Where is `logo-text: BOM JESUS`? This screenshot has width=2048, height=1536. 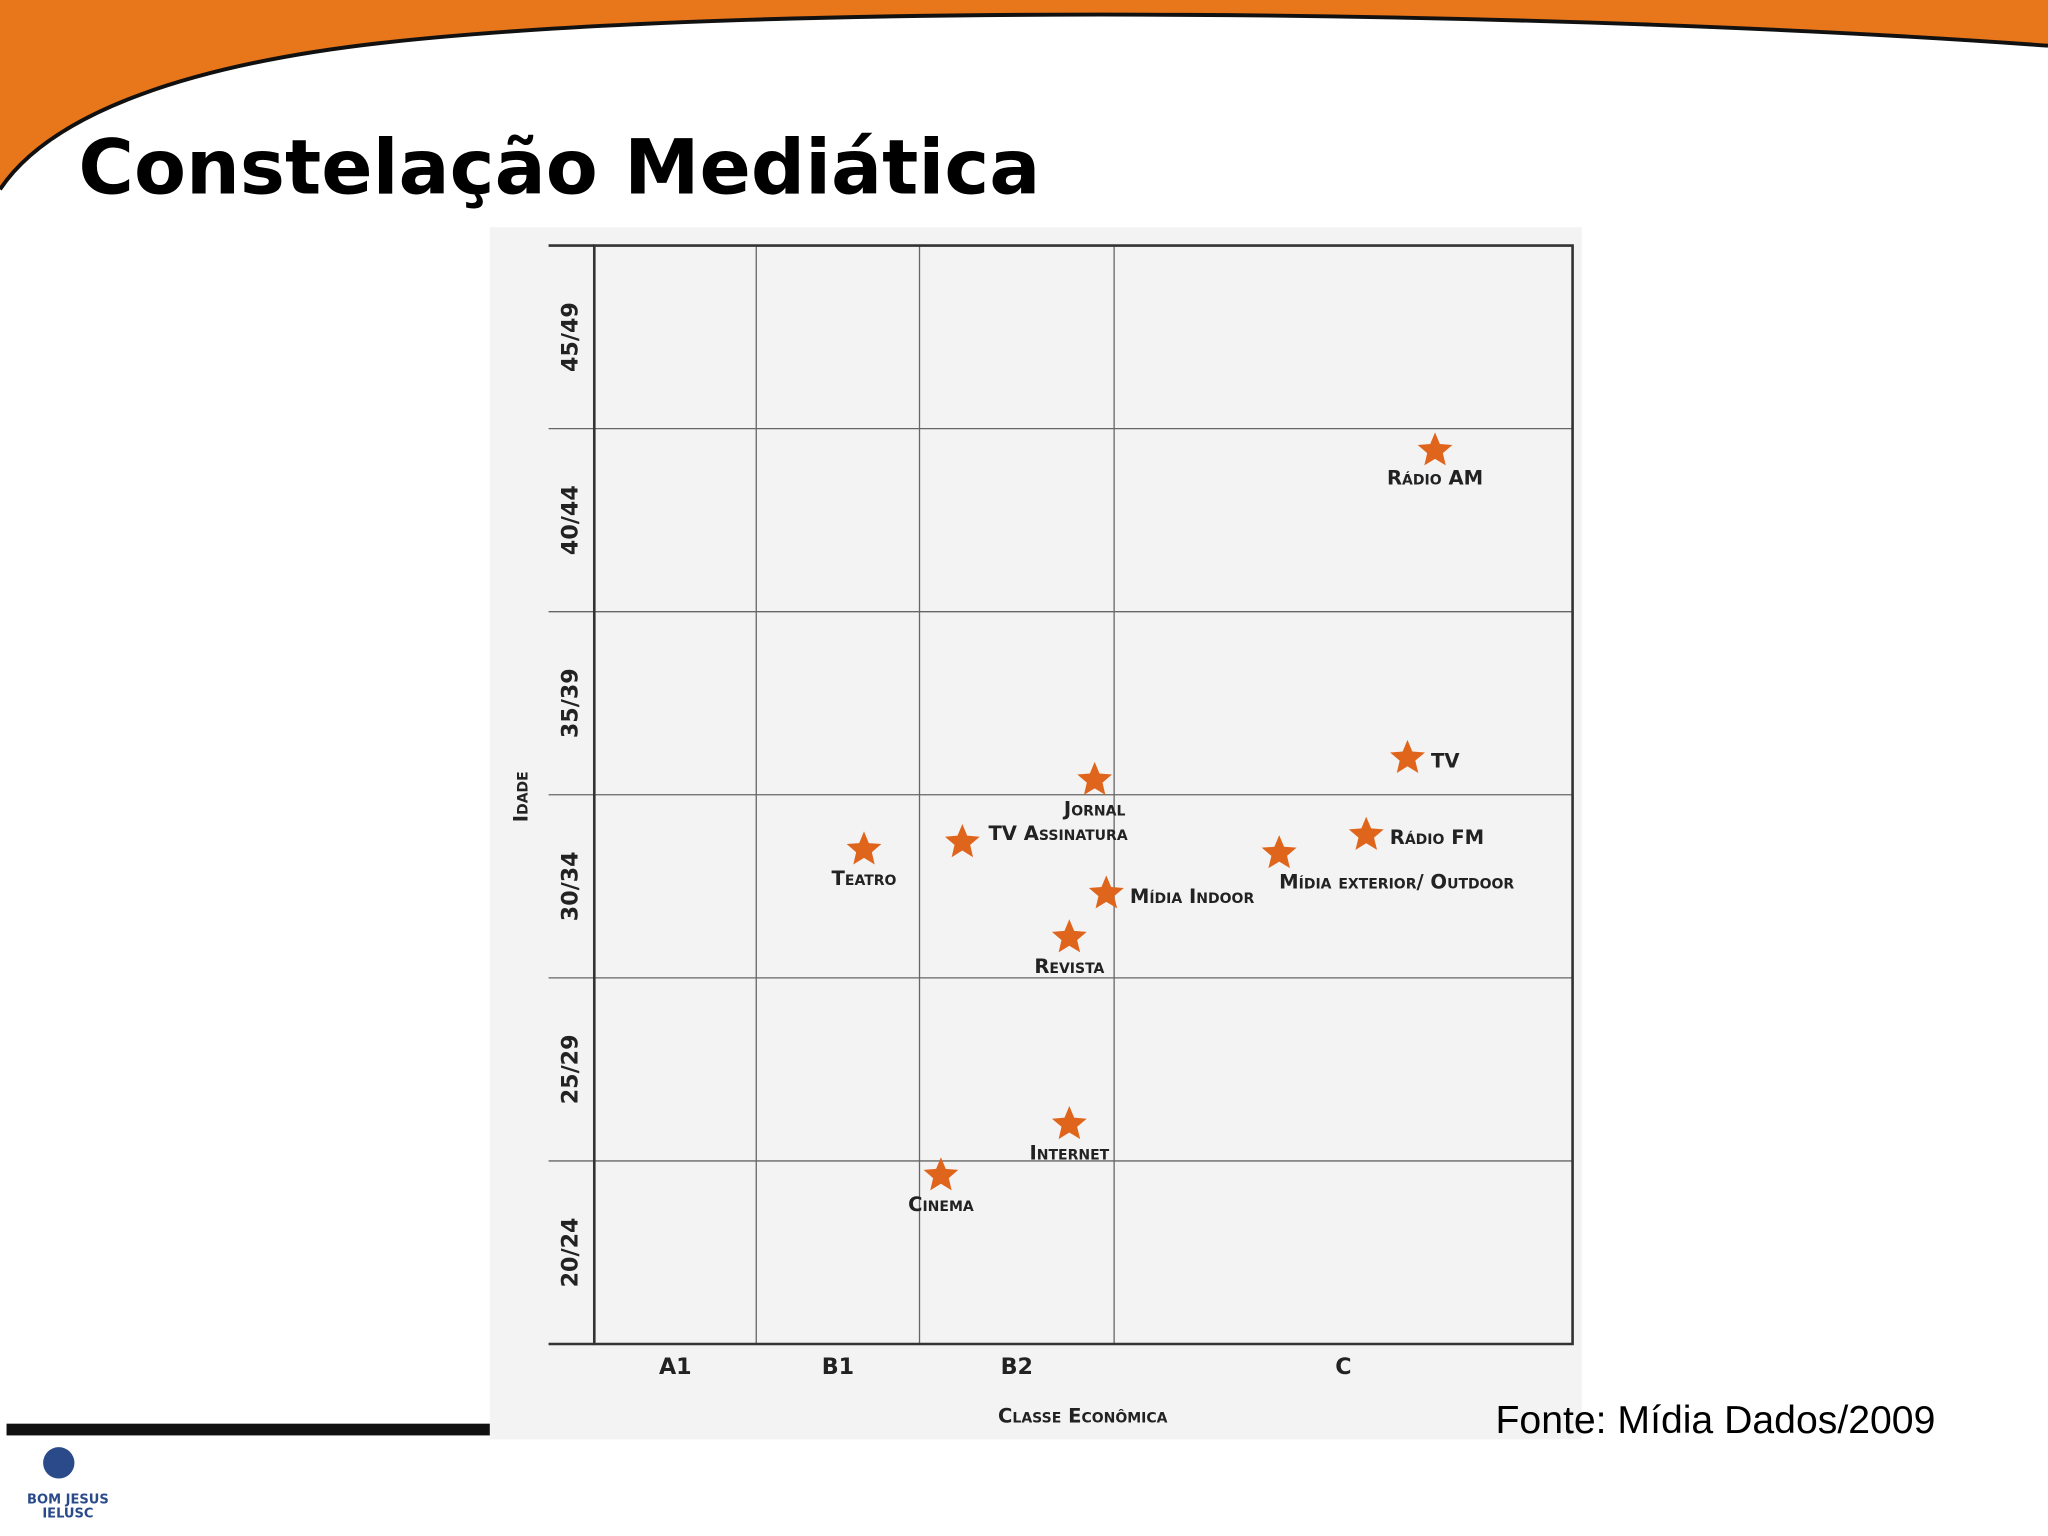 logo-text: BOM JESUS is located at coordinates (68, 1499).